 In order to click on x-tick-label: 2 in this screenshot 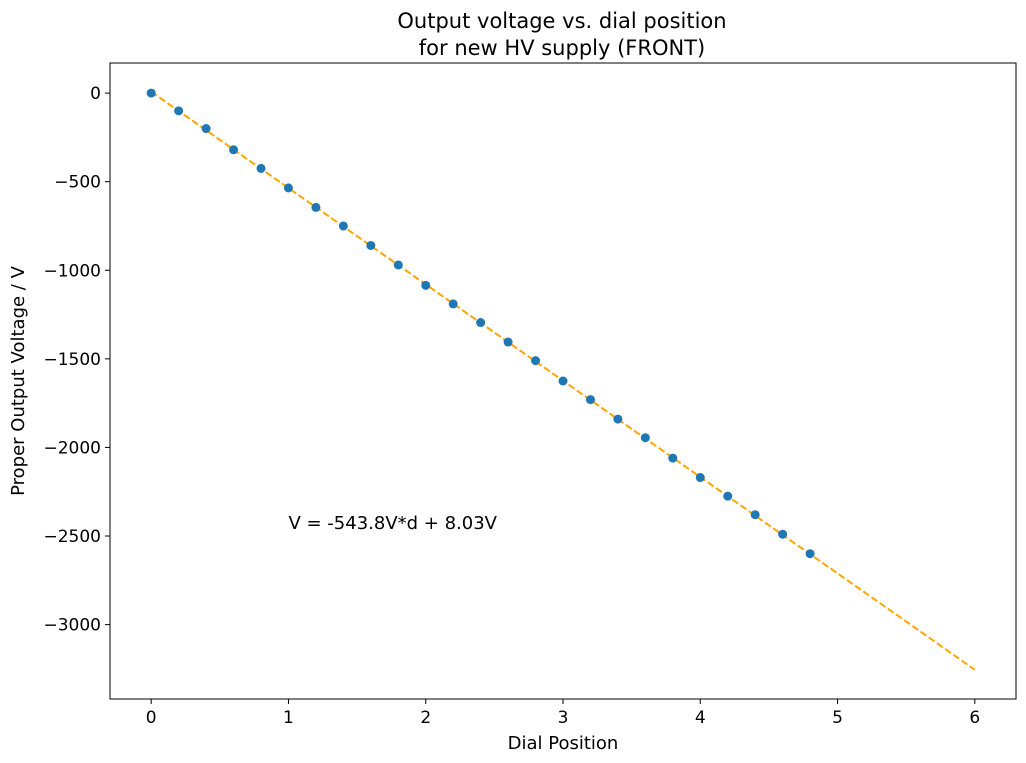, I will do `click(425, 718)`.